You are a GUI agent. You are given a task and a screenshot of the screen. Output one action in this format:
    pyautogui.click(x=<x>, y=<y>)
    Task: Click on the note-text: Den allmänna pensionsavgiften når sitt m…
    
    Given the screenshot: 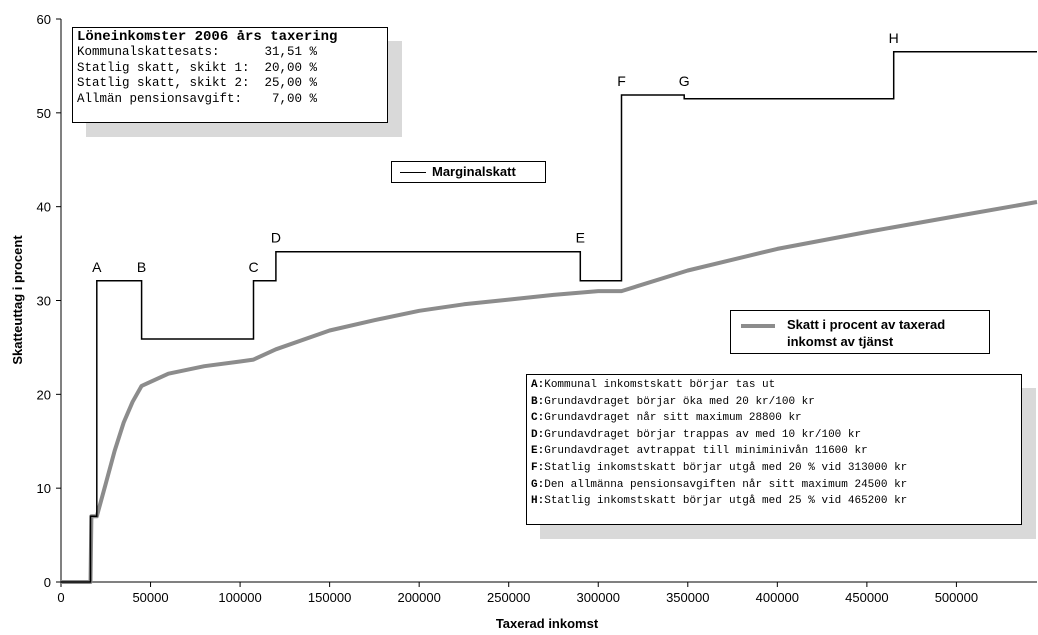 What is the action you would take?
    pyautogui.click(x=726, y=484)
    